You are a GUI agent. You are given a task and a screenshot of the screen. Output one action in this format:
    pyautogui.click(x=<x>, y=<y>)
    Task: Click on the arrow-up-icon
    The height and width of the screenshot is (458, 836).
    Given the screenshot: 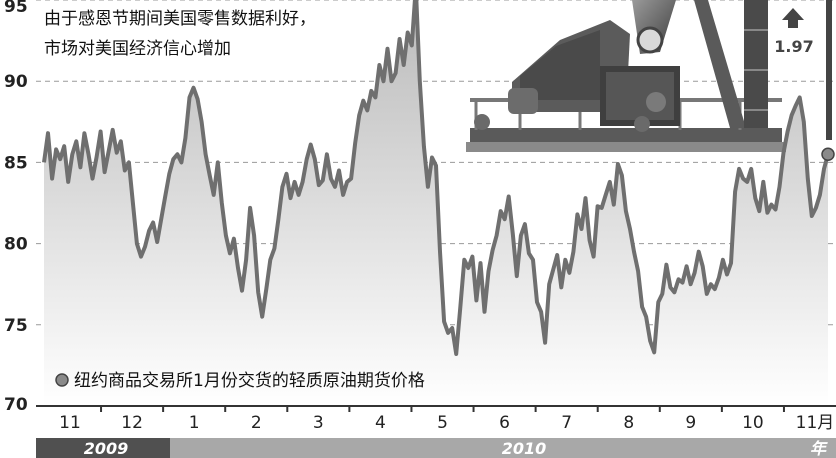 What is the action you would take?
    pyautogui.click(x=793, y=18)
    